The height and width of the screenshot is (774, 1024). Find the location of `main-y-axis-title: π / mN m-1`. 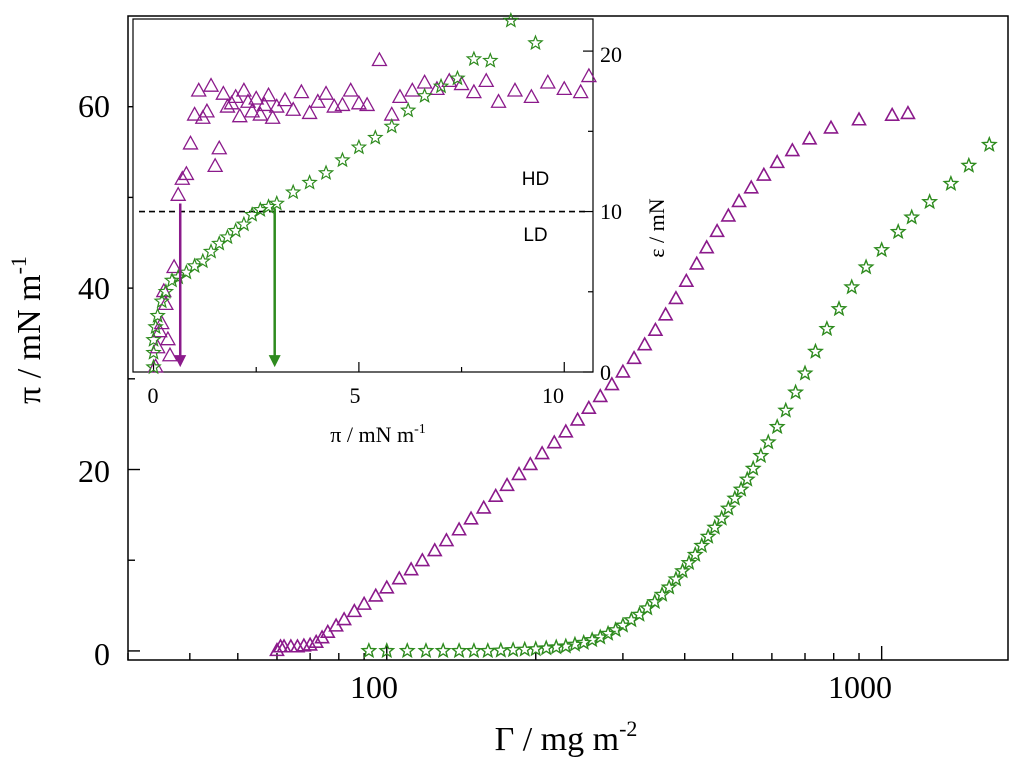

main-y-axis-title: π / mN m-1 is located at coordinates (27, 330).